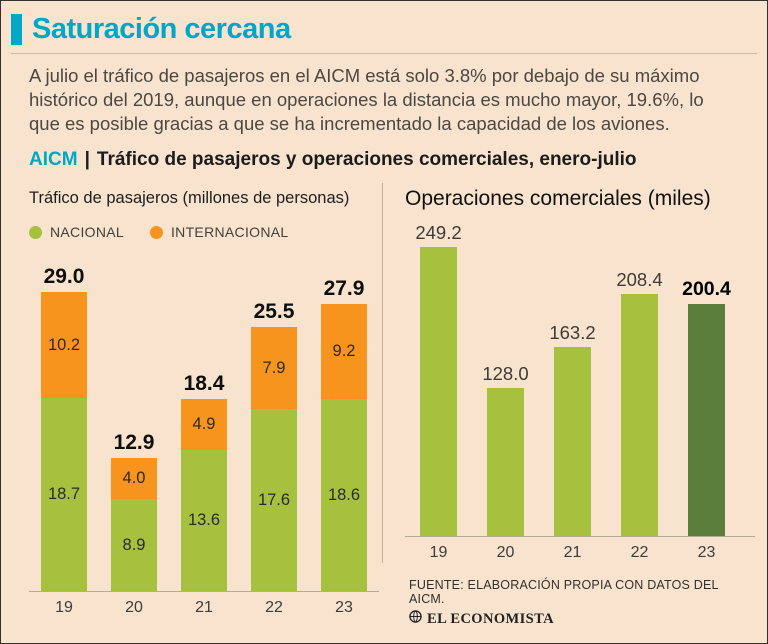 This screenshot has height=644, width=768. What do you see at coordinates (204, 425) in the screenshot?
I see `internacional-segment: 4.9` at bounding box center [204, 425].